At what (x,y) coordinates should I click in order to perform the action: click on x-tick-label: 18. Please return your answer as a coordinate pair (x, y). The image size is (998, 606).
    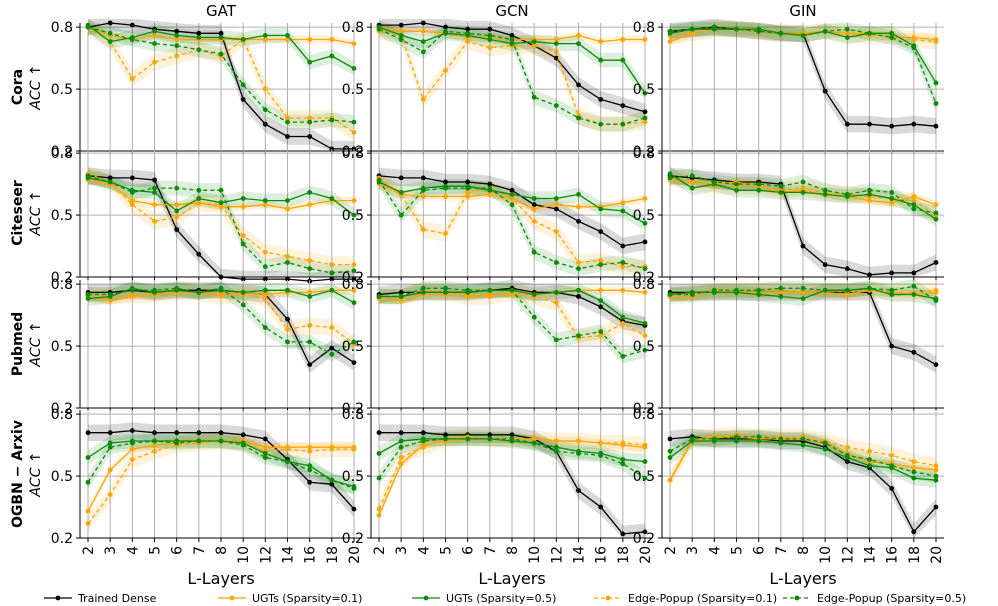
    Looking at the image, I should click on (915, 555).